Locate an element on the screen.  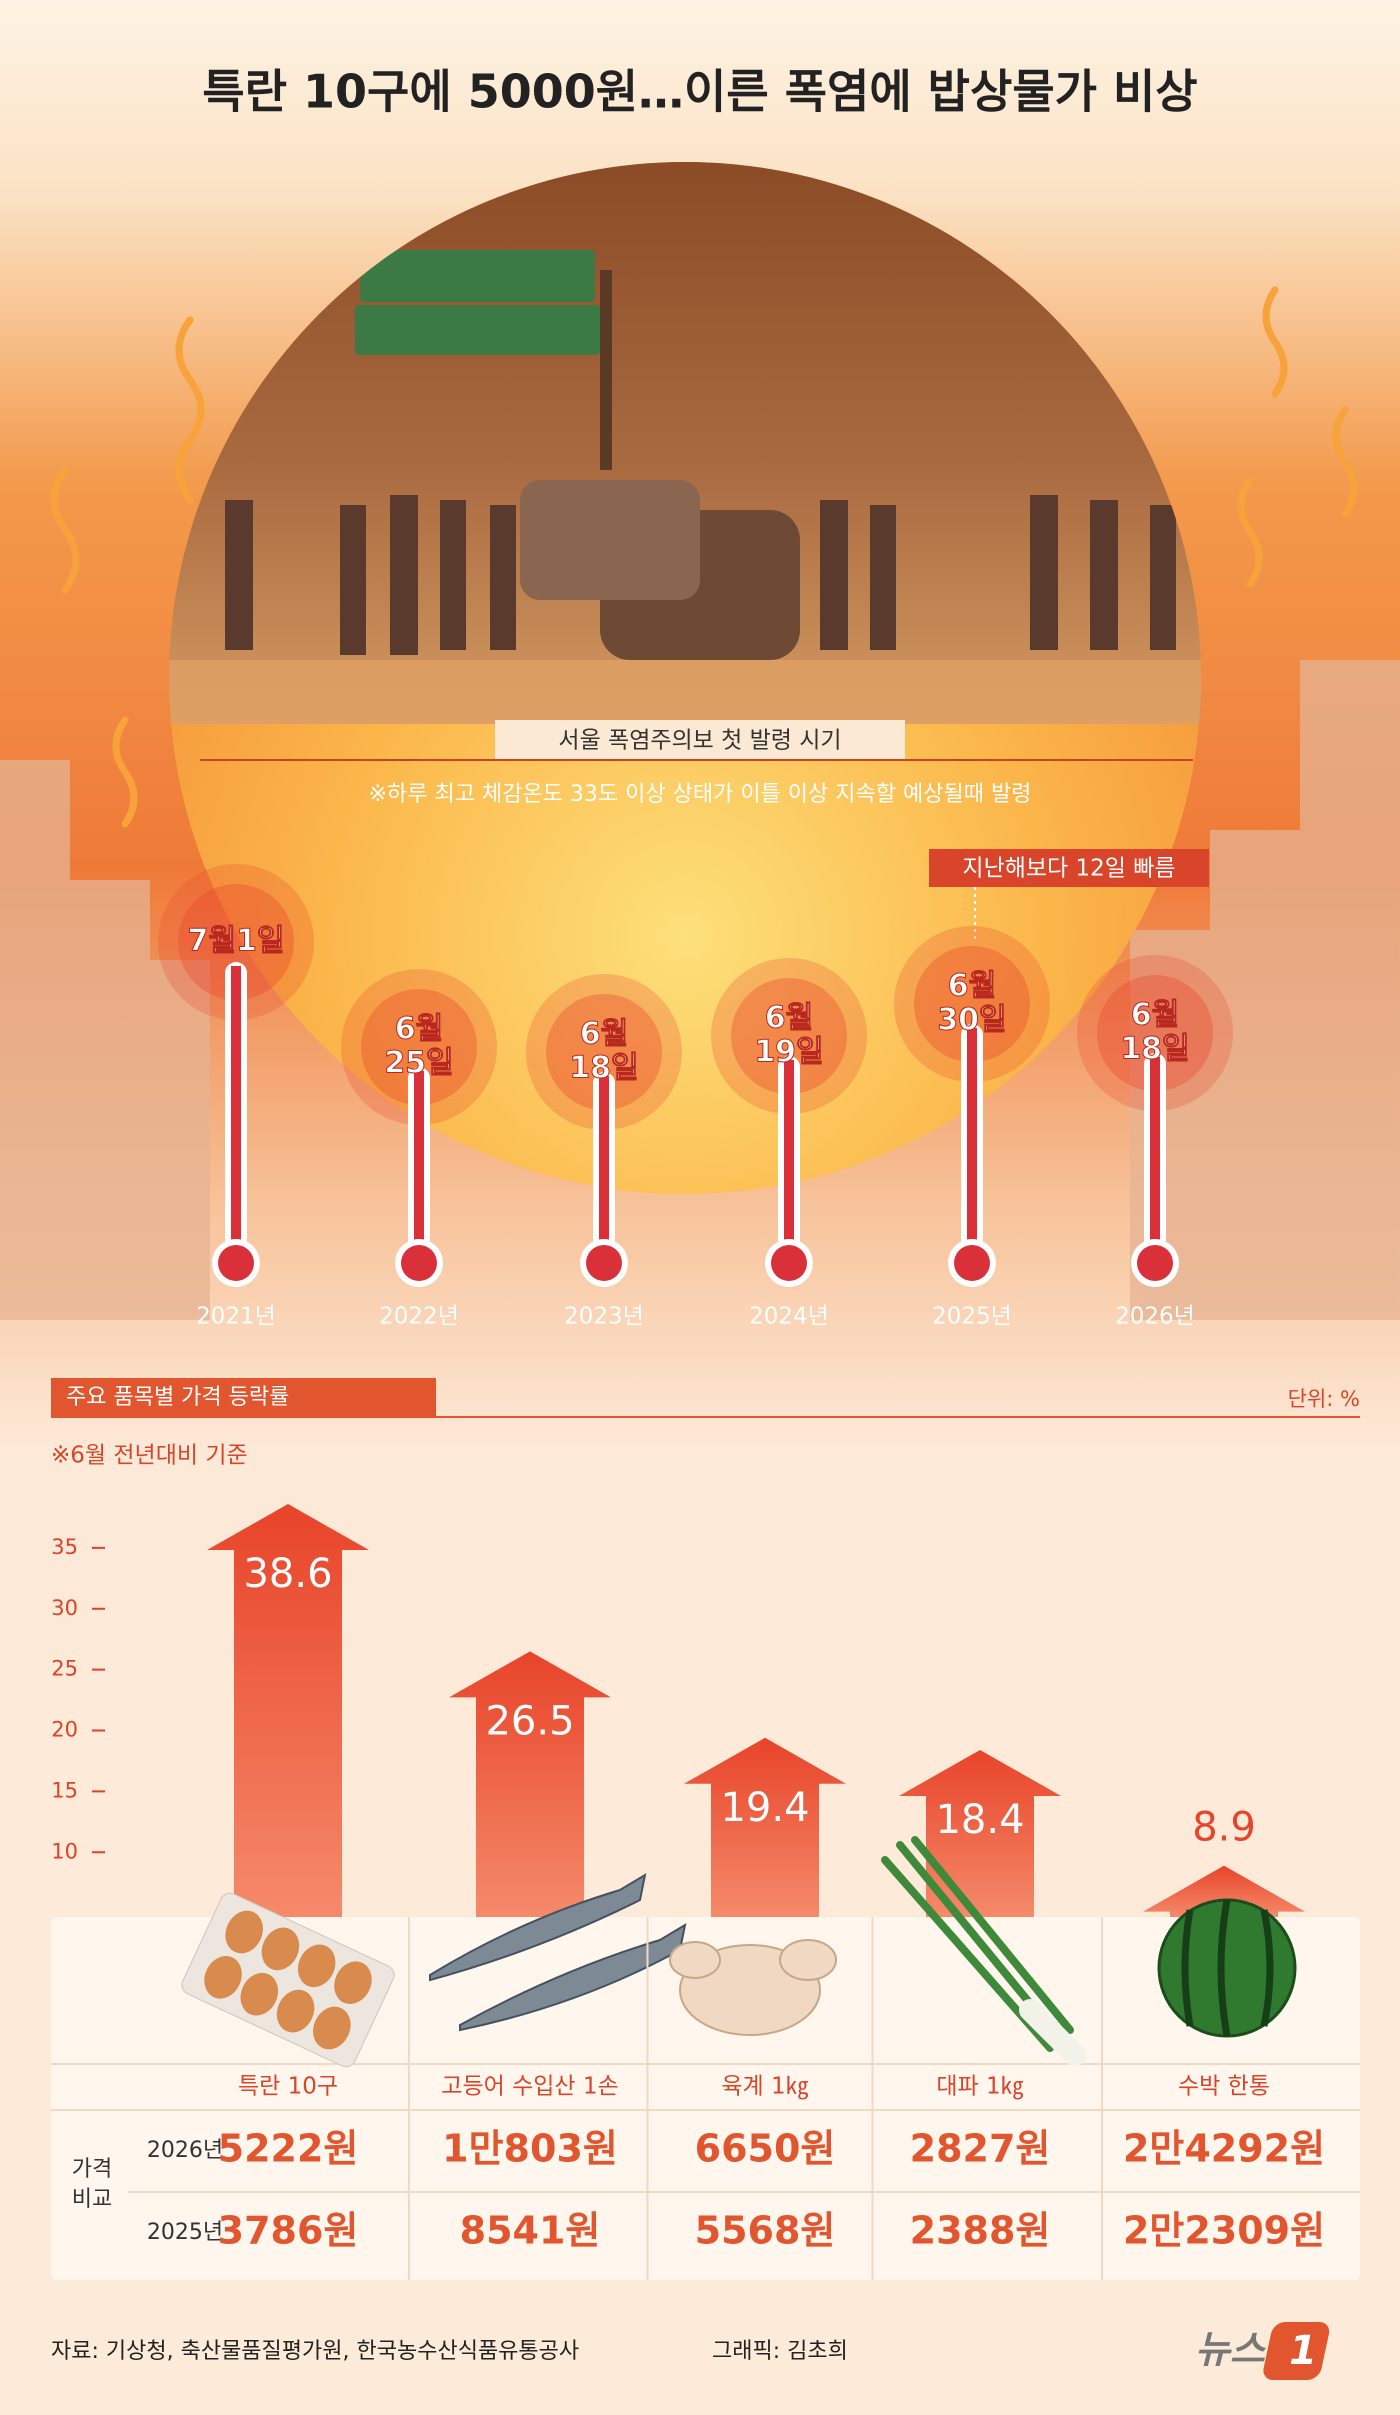
price: 5568원 is located at coordinates (765, 2231).